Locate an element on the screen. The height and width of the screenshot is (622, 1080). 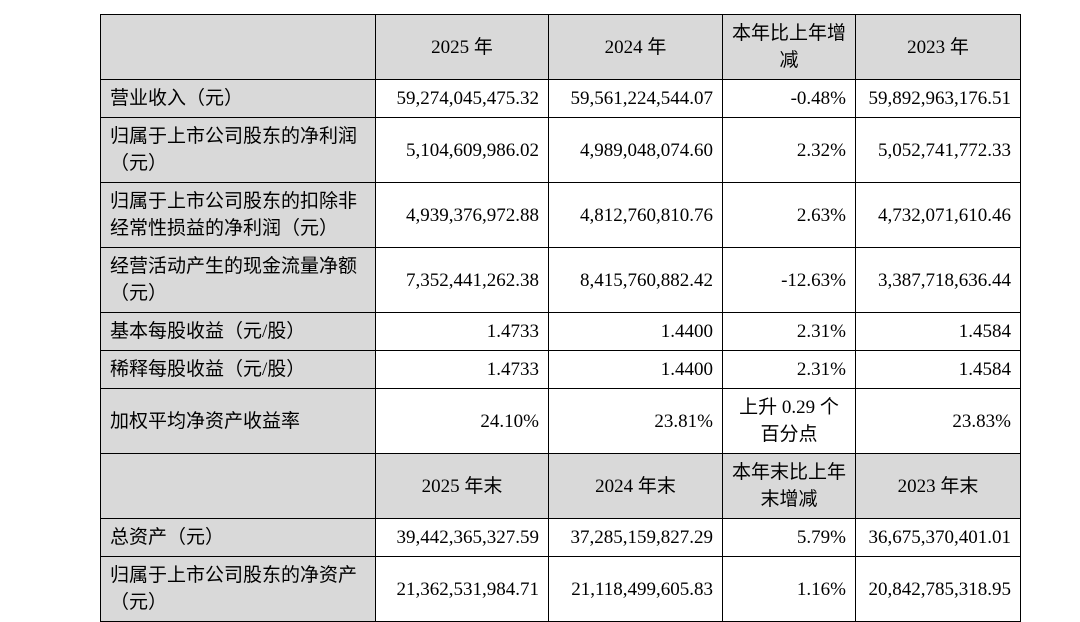
value-2025: 5,104,609,986.02 is located at coordinates (462, 150).